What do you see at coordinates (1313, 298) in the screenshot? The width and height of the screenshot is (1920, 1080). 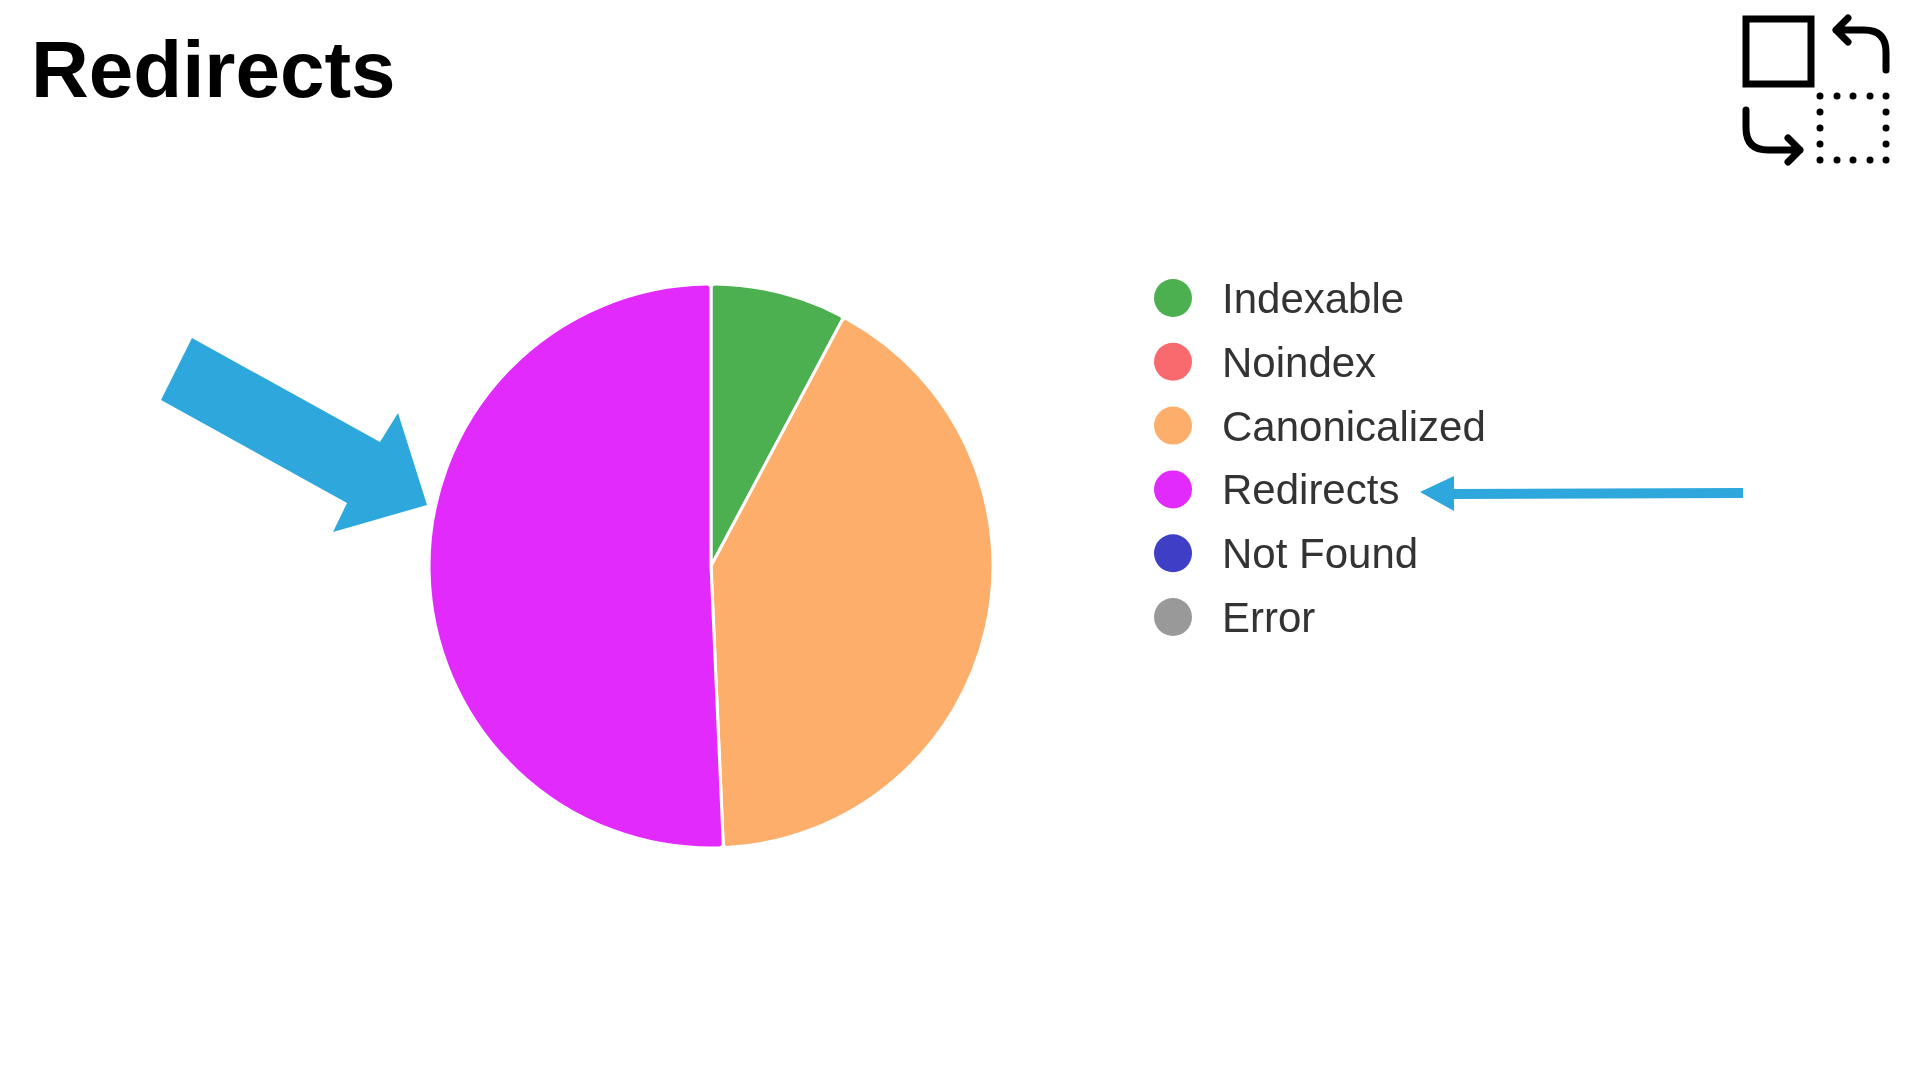 I see `legend-label: Indexable` at bounding box center [1313, 298].